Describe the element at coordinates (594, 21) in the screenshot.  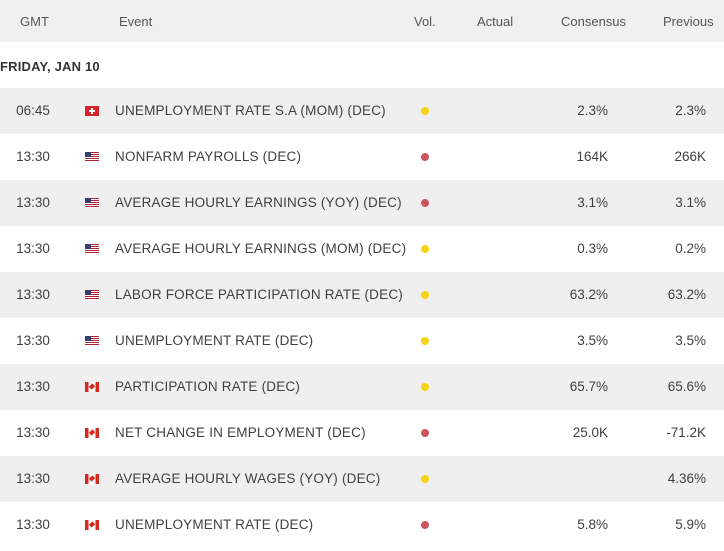
I see `column-header-consensus: Consensus` at that location.